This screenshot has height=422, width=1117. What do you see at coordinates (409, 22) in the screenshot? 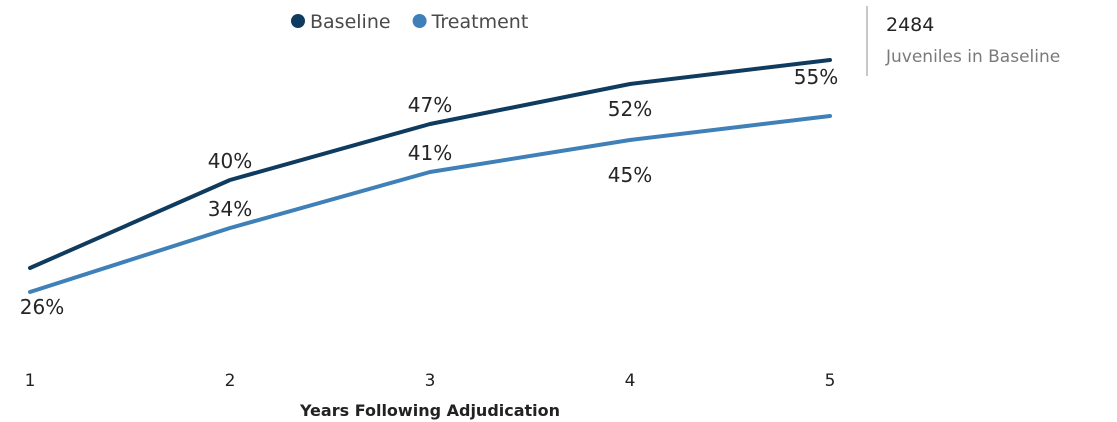
I see `chart-legend: Baseline Treatment` at bounding box center [409, 22].